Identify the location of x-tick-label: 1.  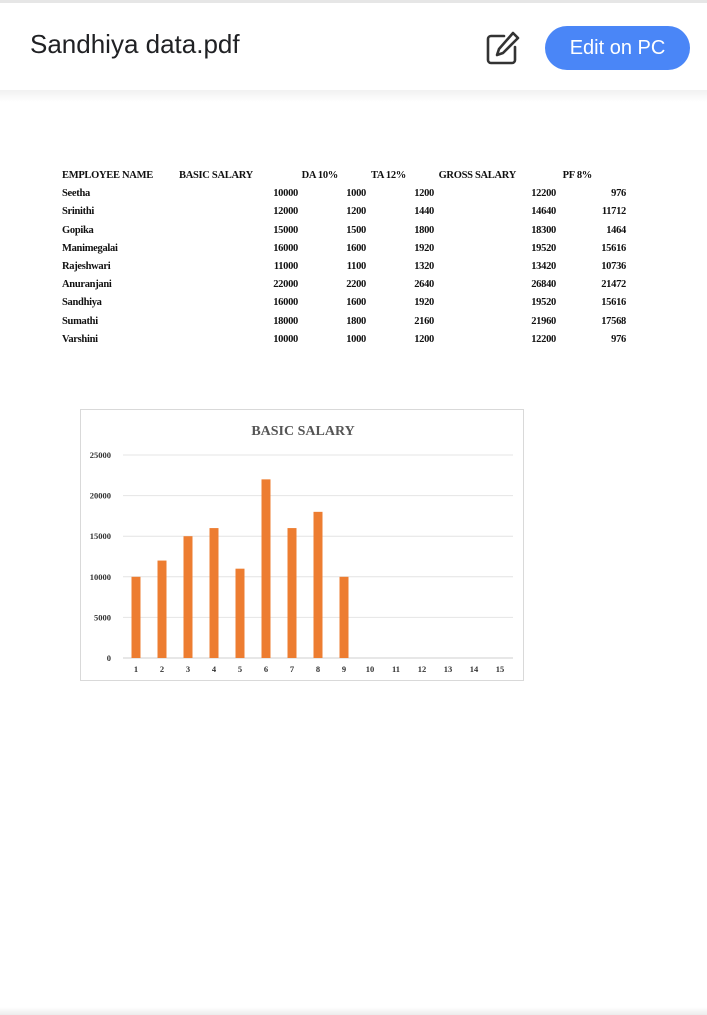
(136, 669).